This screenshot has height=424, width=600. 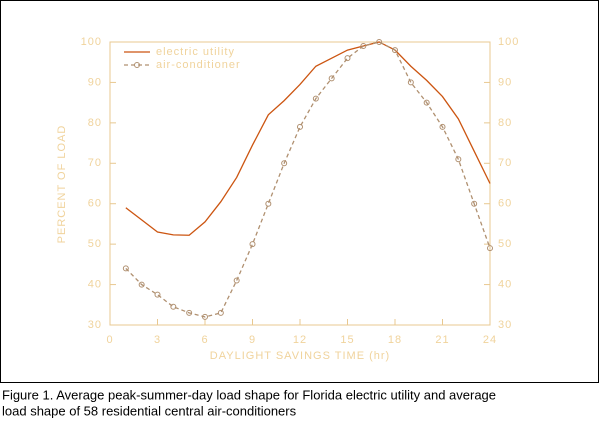 What do you see at coordinates (95, 204) in the screenshot?
I see `y-tick-label: 60` at bounding box center [95, 204].